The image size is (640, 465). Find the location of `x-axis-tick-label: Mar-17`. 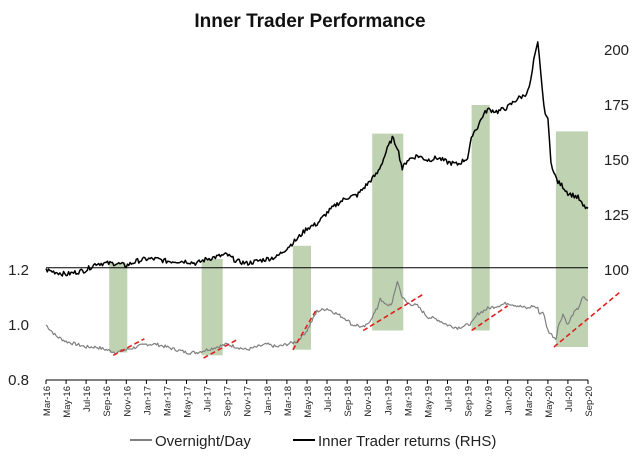

x-axis-tick-label: Mar-17 is located at coordinates (167, 401).